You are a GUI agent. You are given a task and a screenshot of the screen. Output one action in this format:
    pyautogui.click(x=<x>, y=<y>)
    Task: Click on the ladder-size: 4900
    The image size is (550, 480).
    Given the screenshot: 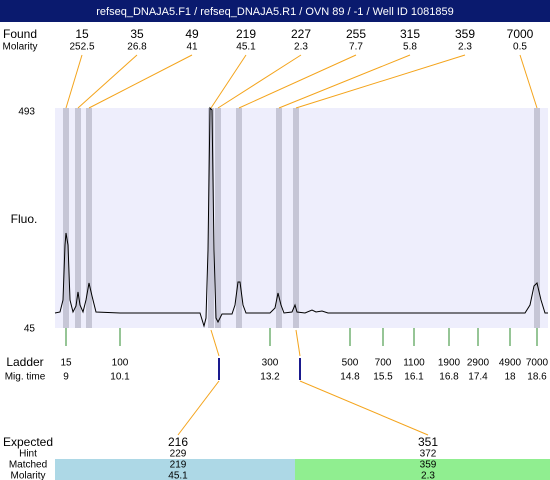 What is the action you would take?
    pyautogui.click(x=510, y=363)
    